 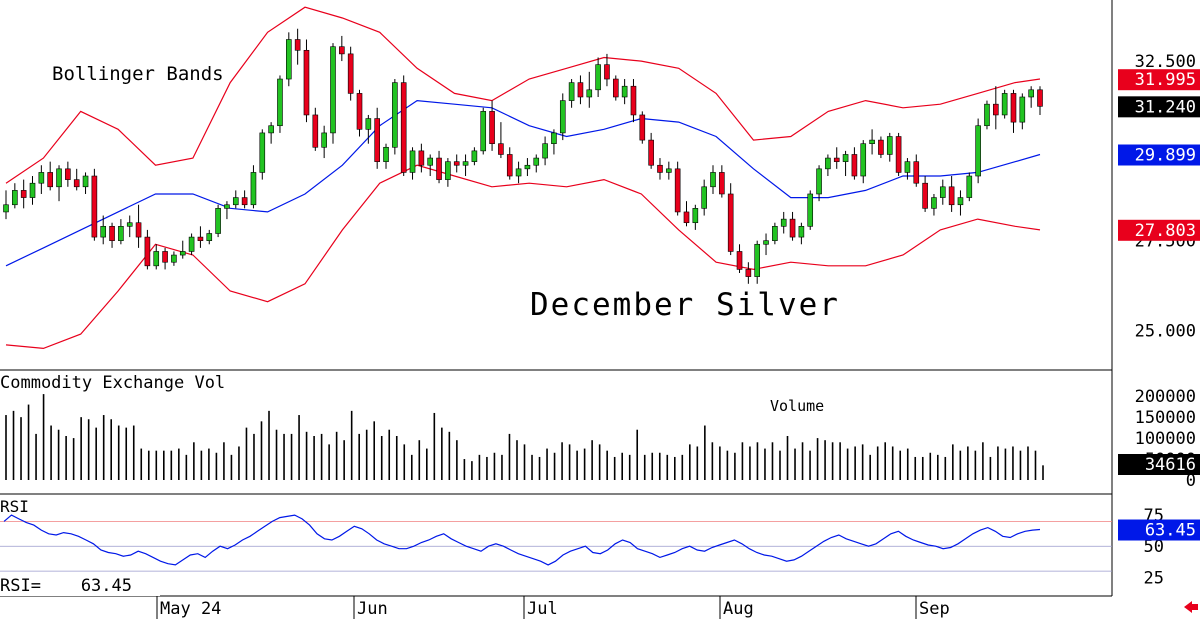 I want to click on value-badges: 31.995 31.240 29.899 27.803 34616 63.45, so click(x=1159, y=305).